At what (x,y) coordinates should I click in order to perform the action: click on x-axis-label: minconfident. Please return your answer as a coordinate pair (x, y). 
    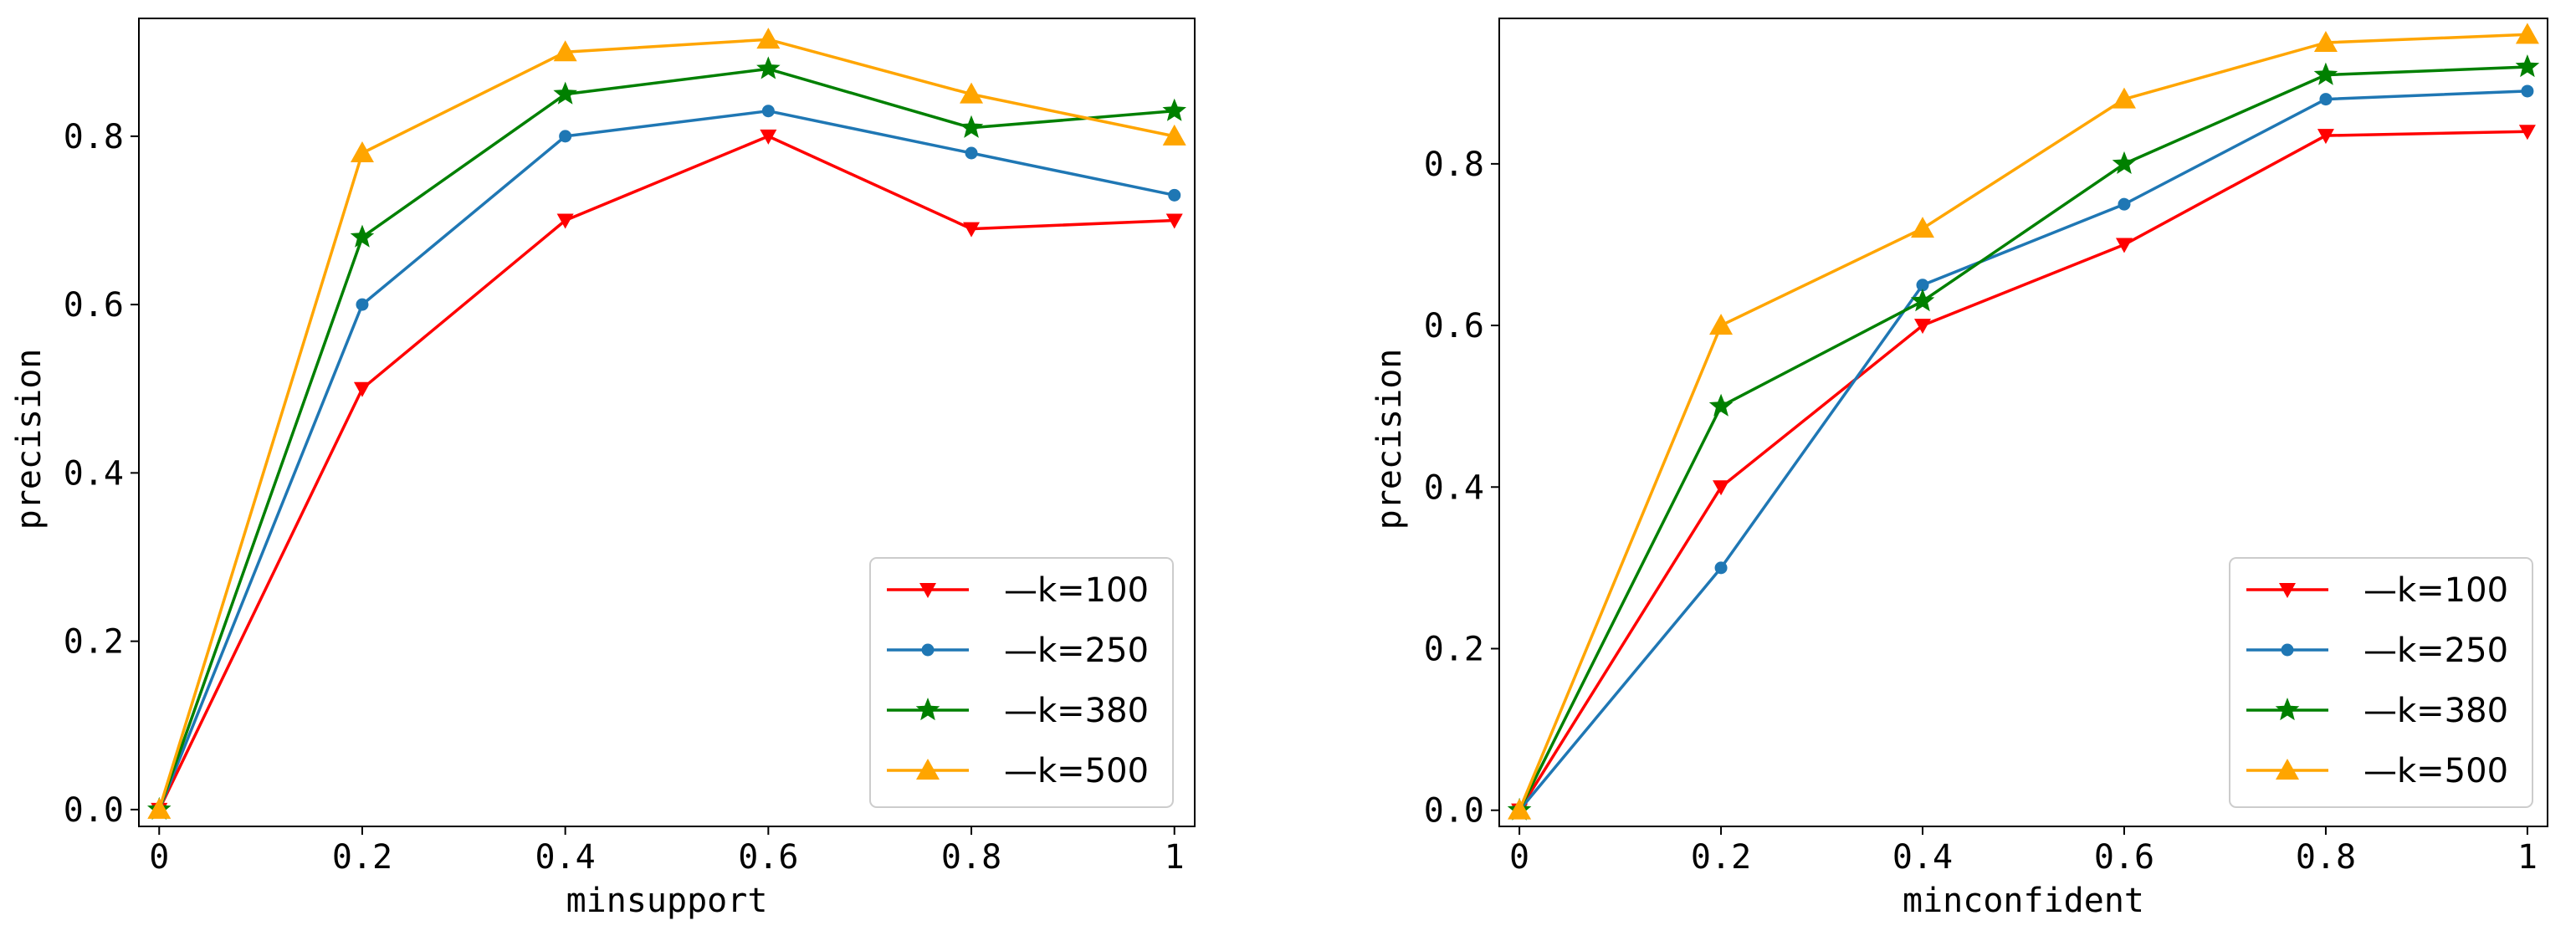
    Looking at the image, I should click on (2024, 901).